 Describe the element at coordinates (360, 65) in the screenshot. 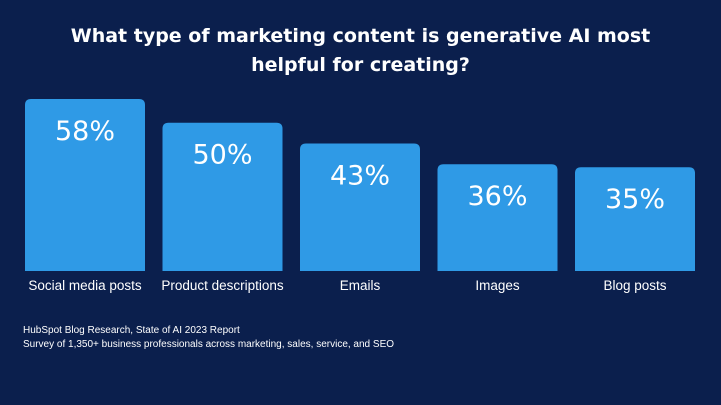

I see `chart-title-line-2: helpful for creating?` at that location.